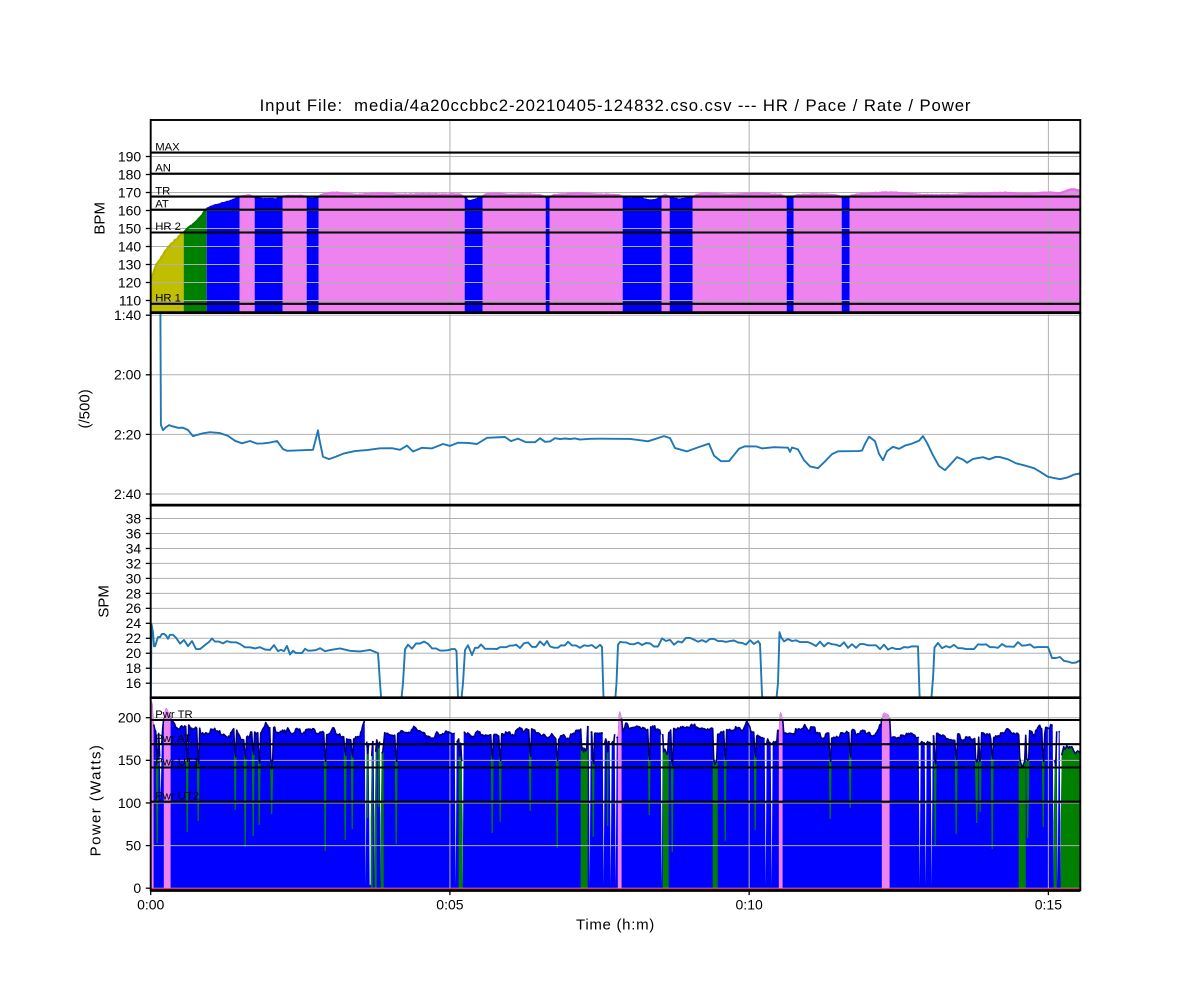  What do you see at coordinates (134, 638) in the screenshot?
I see `svg-text: 22` at bounding box center [134, 638].